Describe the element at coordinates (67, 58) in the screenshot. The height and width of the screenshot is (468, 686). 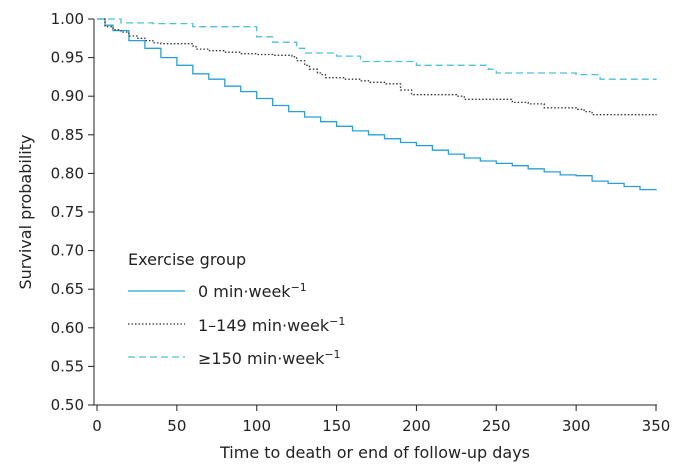
I see `y-tick-label: 0.95` at that location.